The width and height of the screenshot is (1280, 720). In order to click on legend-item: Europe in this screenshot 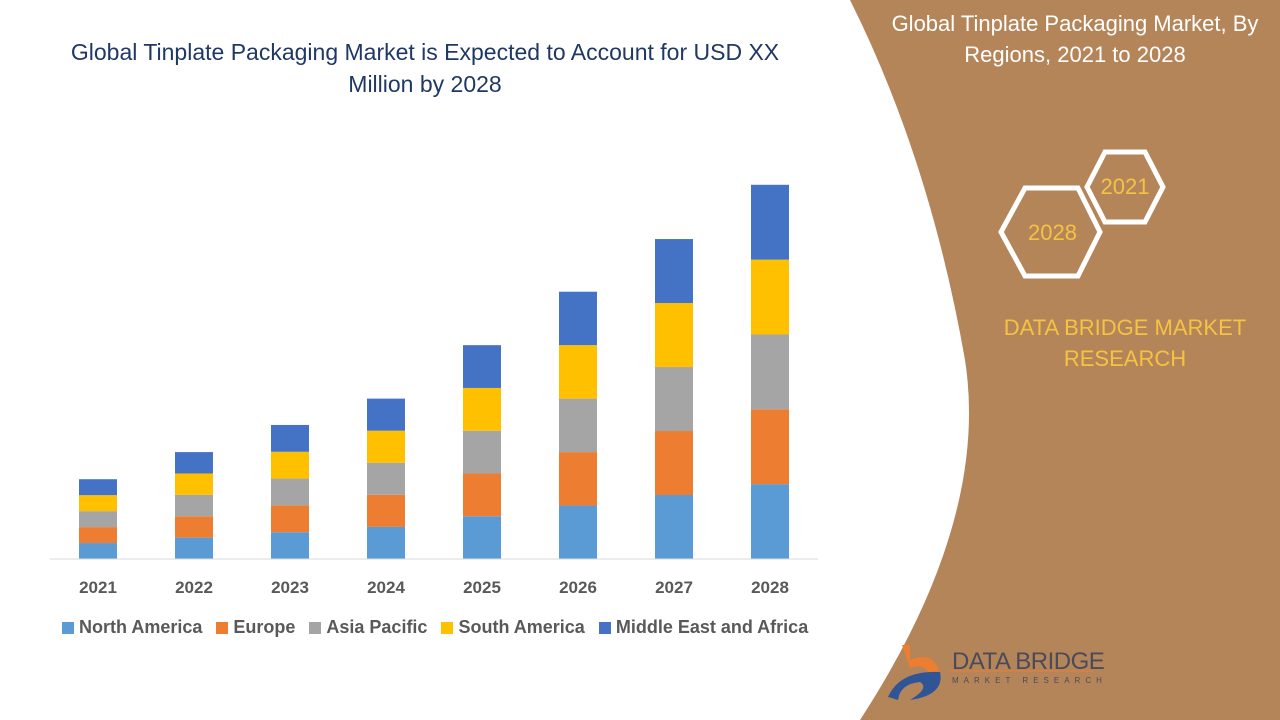, I will do `click(255, 627)`.